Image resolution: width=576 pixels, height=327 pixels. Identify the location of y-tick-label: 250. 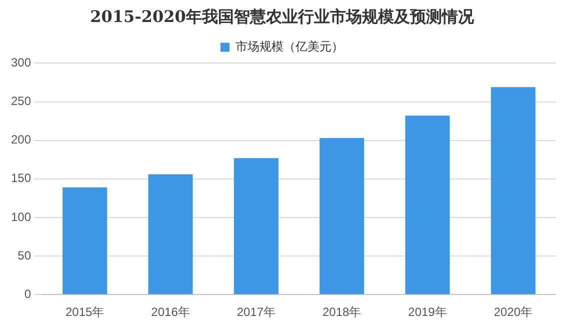
(21, 101).